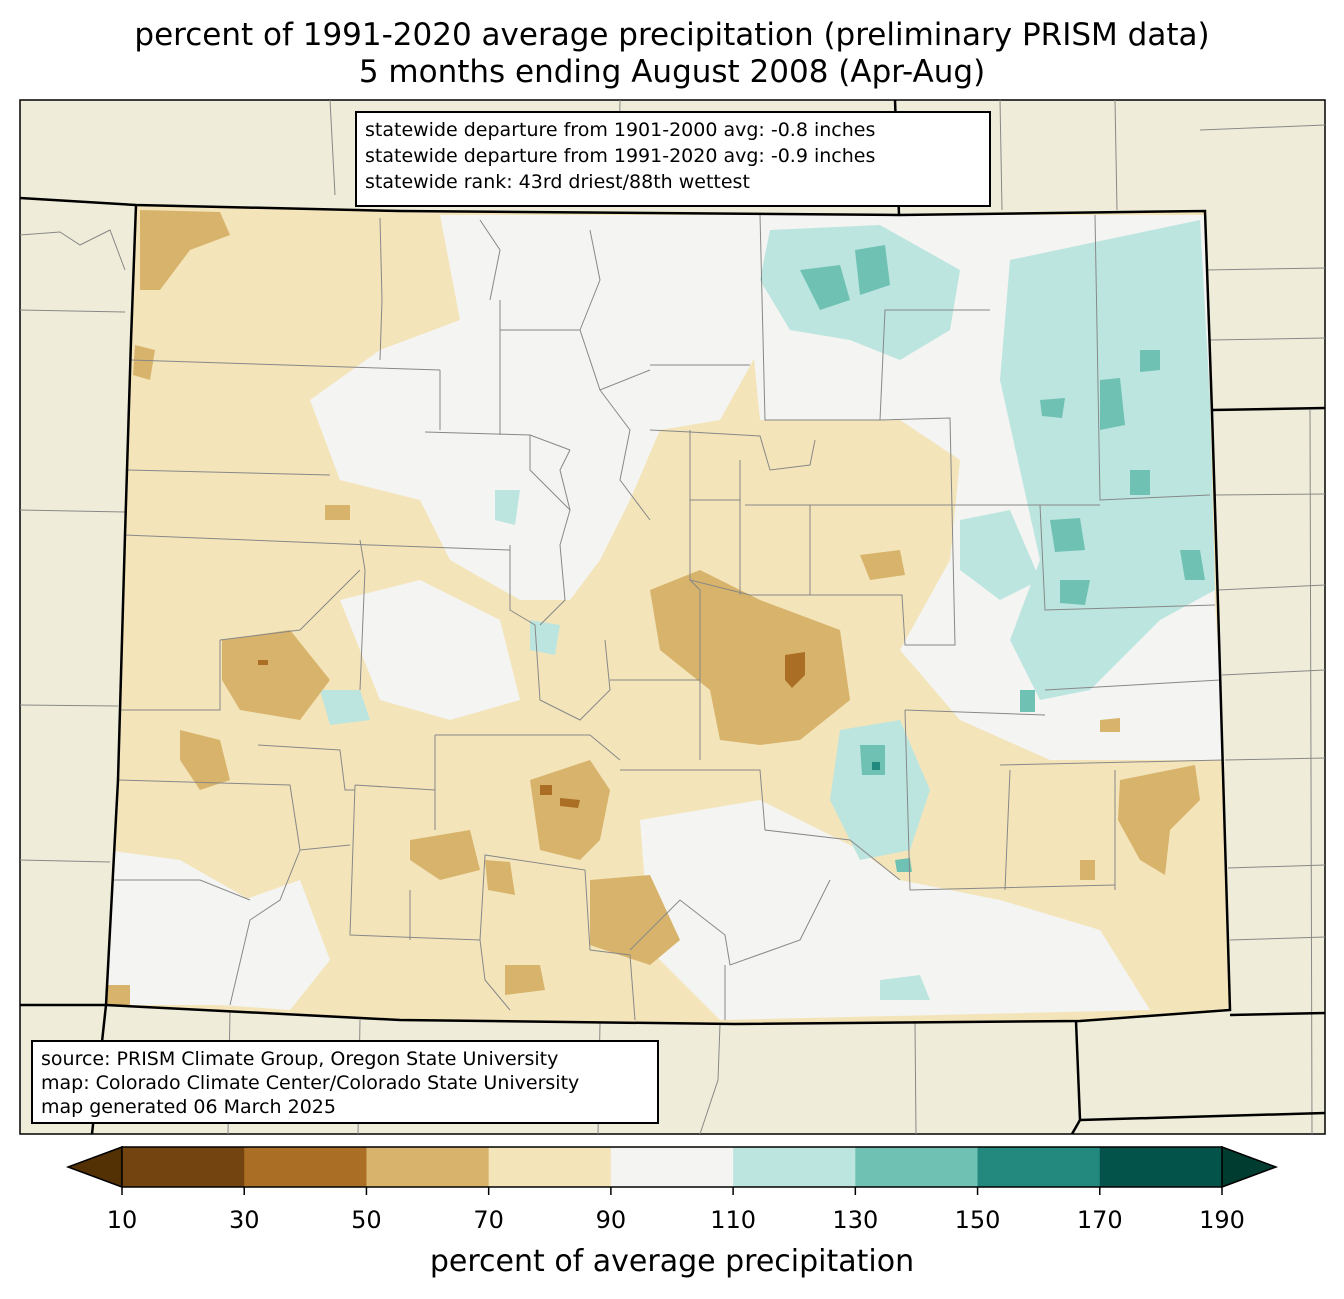  Describe the element at coordinates (244, 1220) in the screenshot. I see `colorbar-tick-label: 30` at that location.